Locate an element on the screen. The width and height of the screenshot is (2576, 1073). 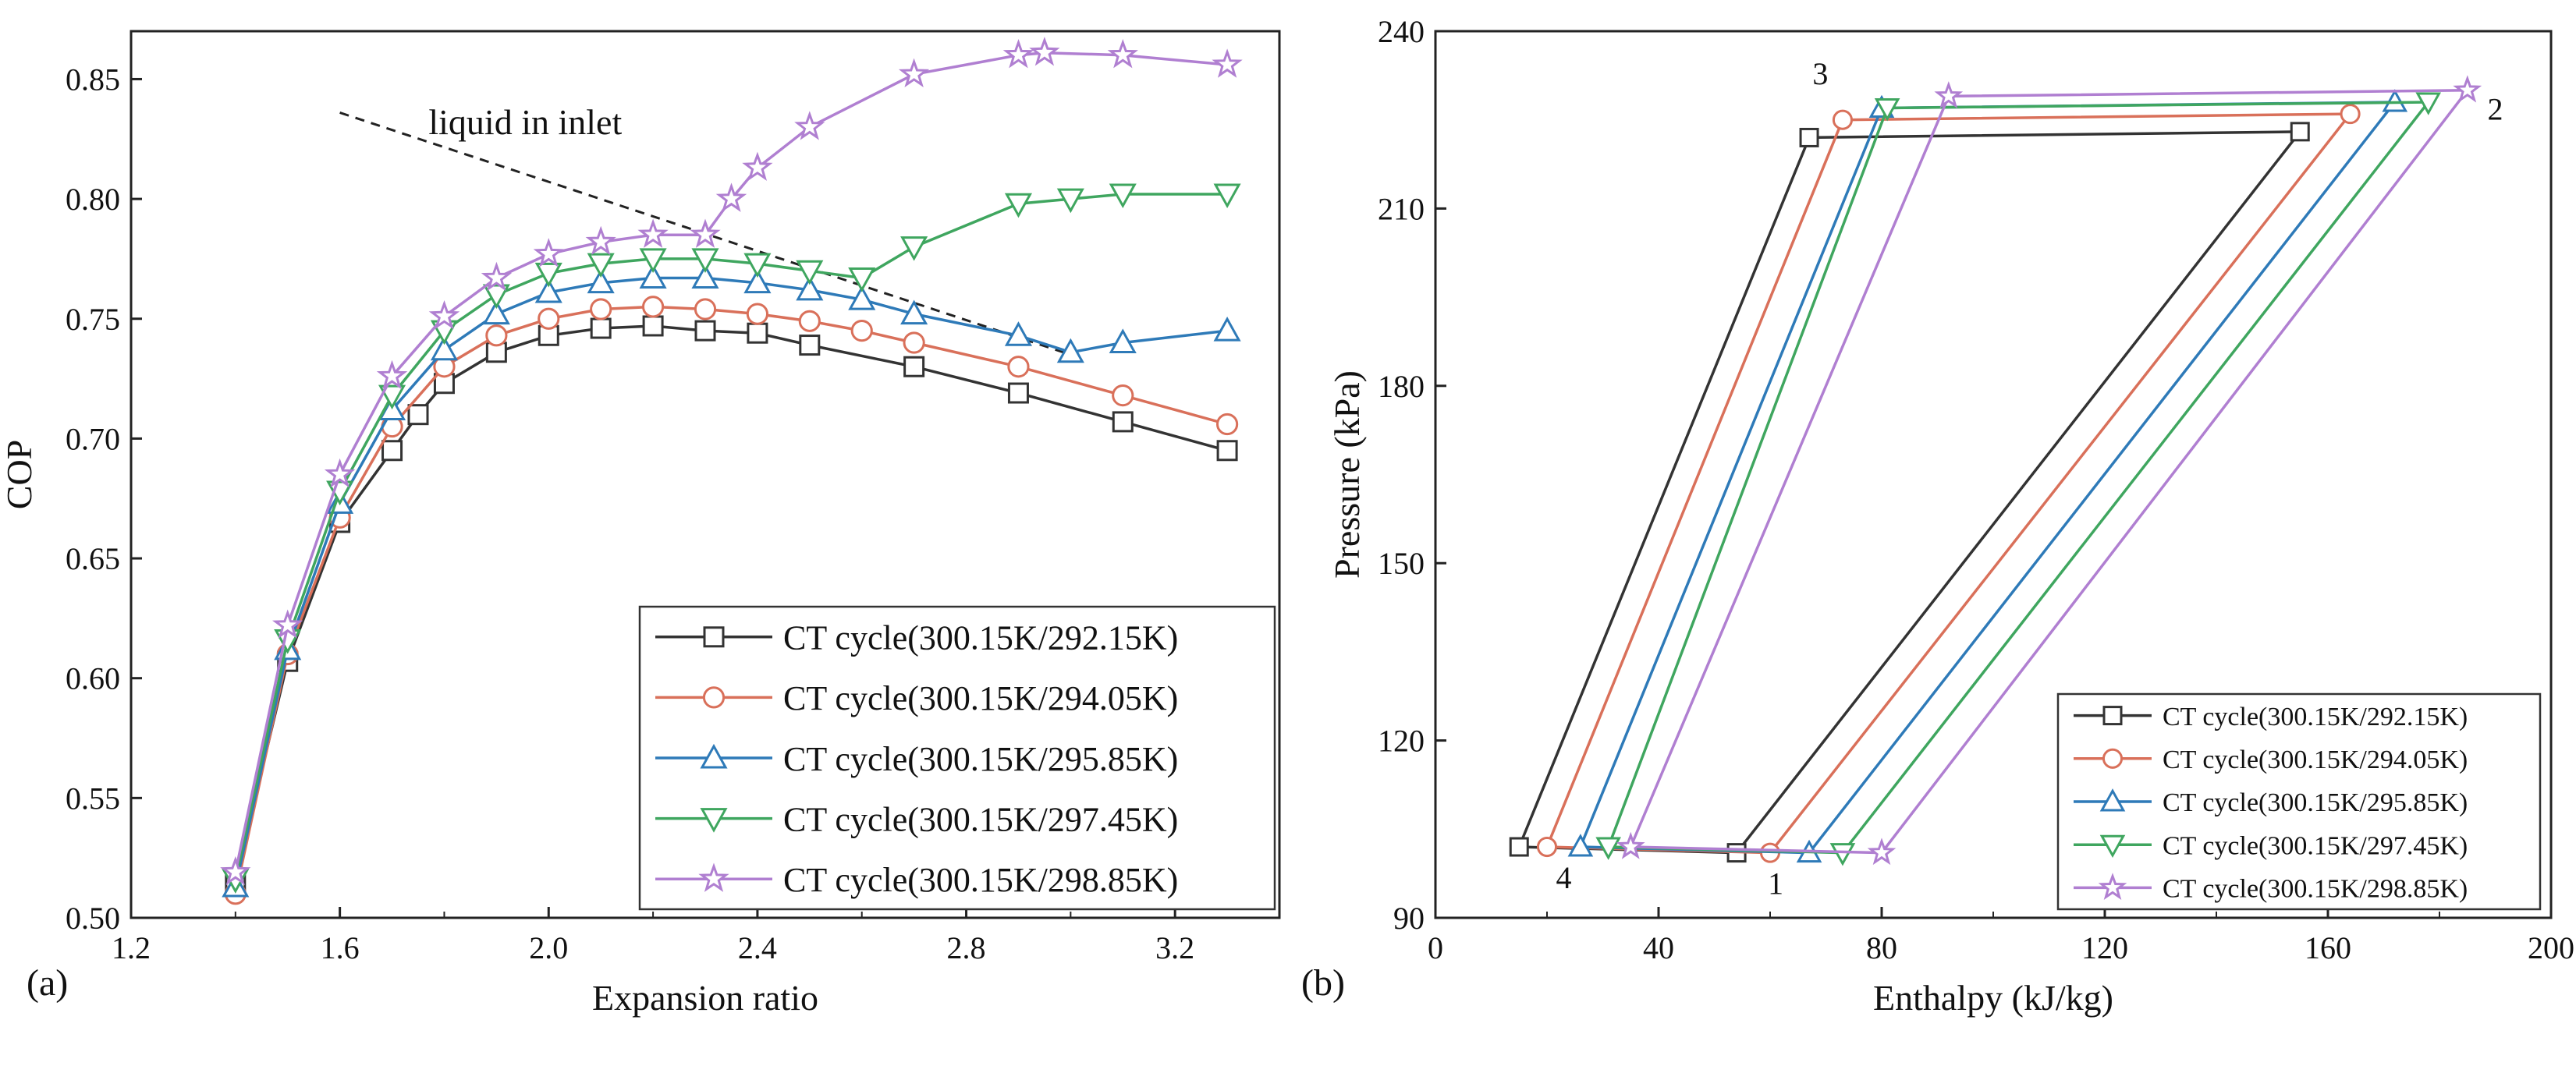
state-point-label: 3 is located at coordinates (1820, 73).